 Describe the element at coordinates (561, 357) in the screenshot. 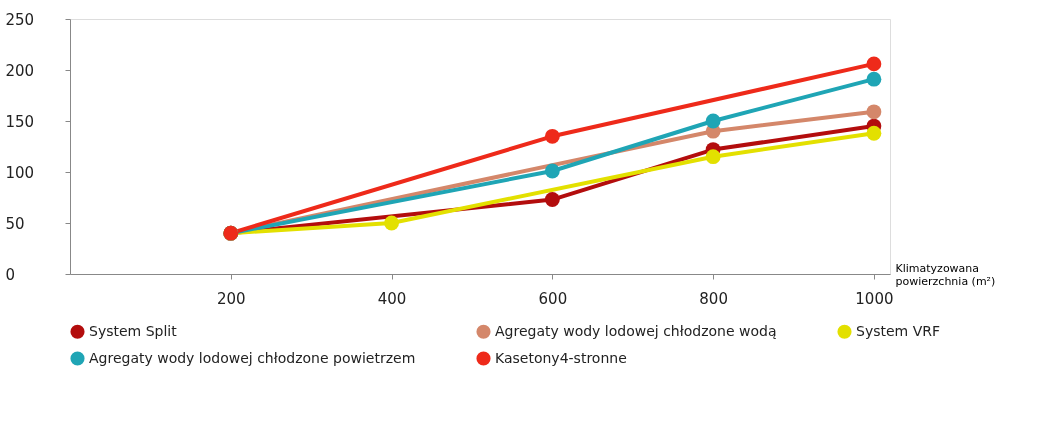

I see `legend-label: Kasetony4-stronne` at that location.